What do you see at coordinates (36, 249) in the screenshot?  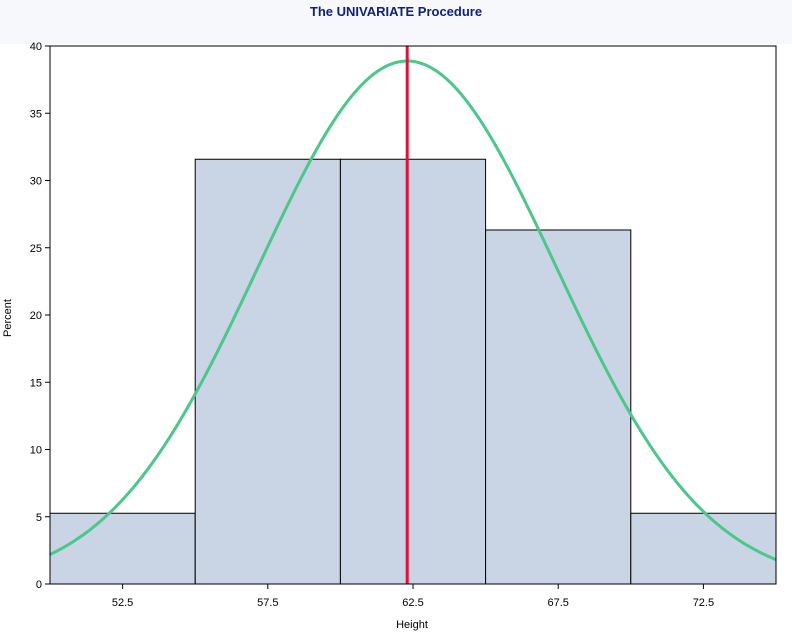 I see `y-tick-label: 25` at bounding box center [36, 249].